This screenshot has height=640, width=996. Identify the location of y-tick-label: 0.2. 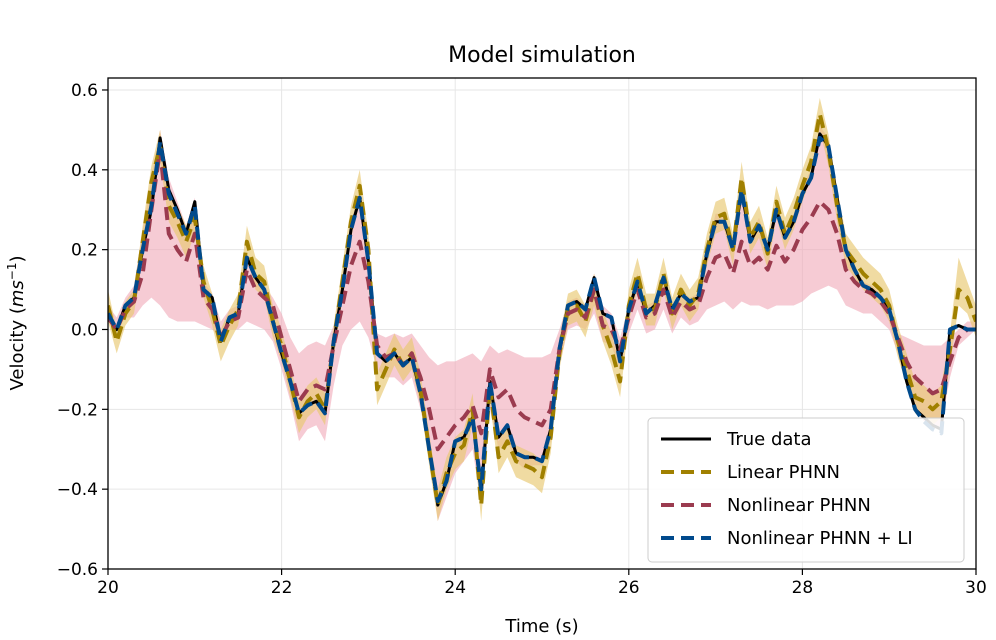
(84, 251).